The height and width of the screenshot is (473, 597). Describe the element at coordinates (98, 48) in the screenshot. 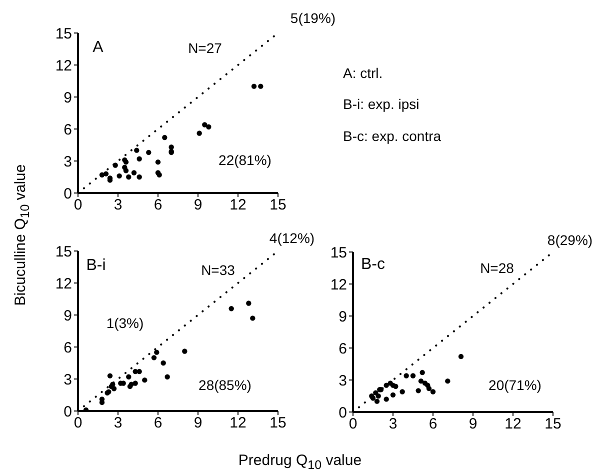

I see `chart-title: A` at that location.